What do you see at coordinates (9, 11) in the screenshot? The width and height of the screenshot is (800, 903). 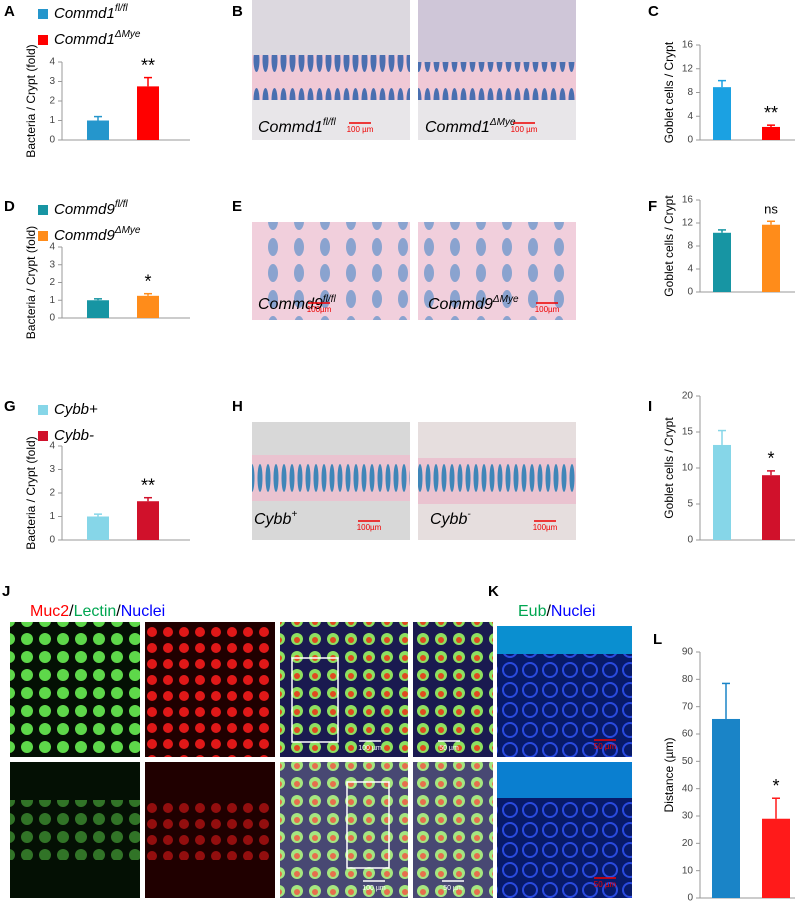 I see `panel-letter: A` at bounding box center [9, 11].